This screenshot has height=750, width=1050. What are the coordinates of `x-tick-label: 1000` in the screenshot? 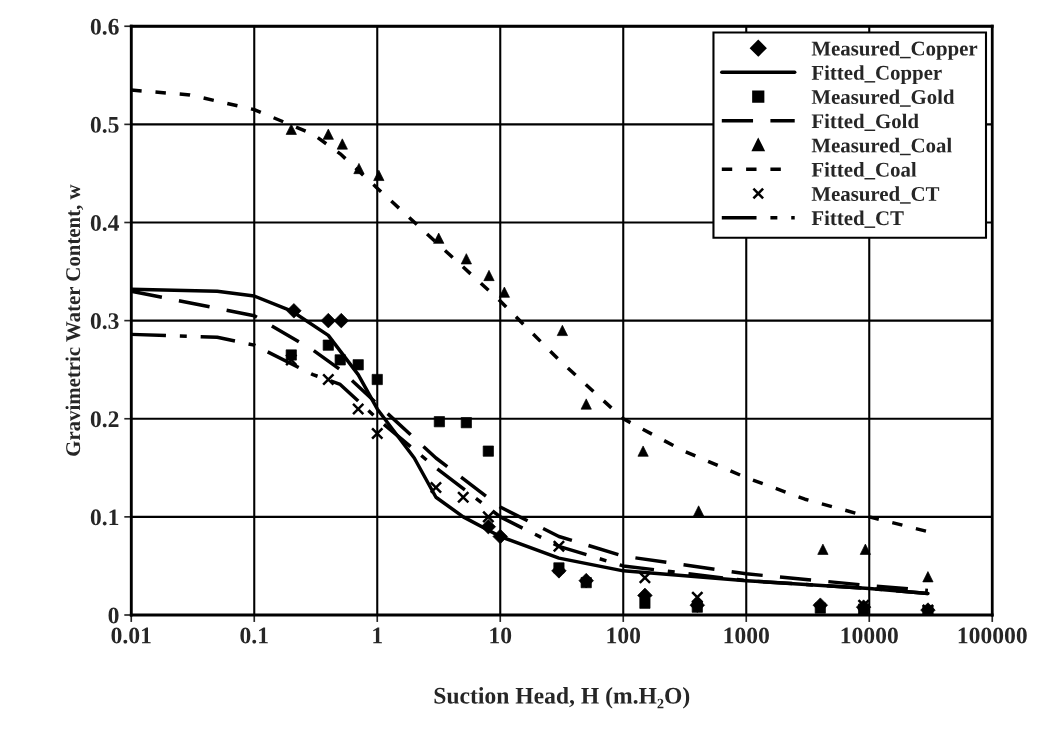 It's located at (746, 635).